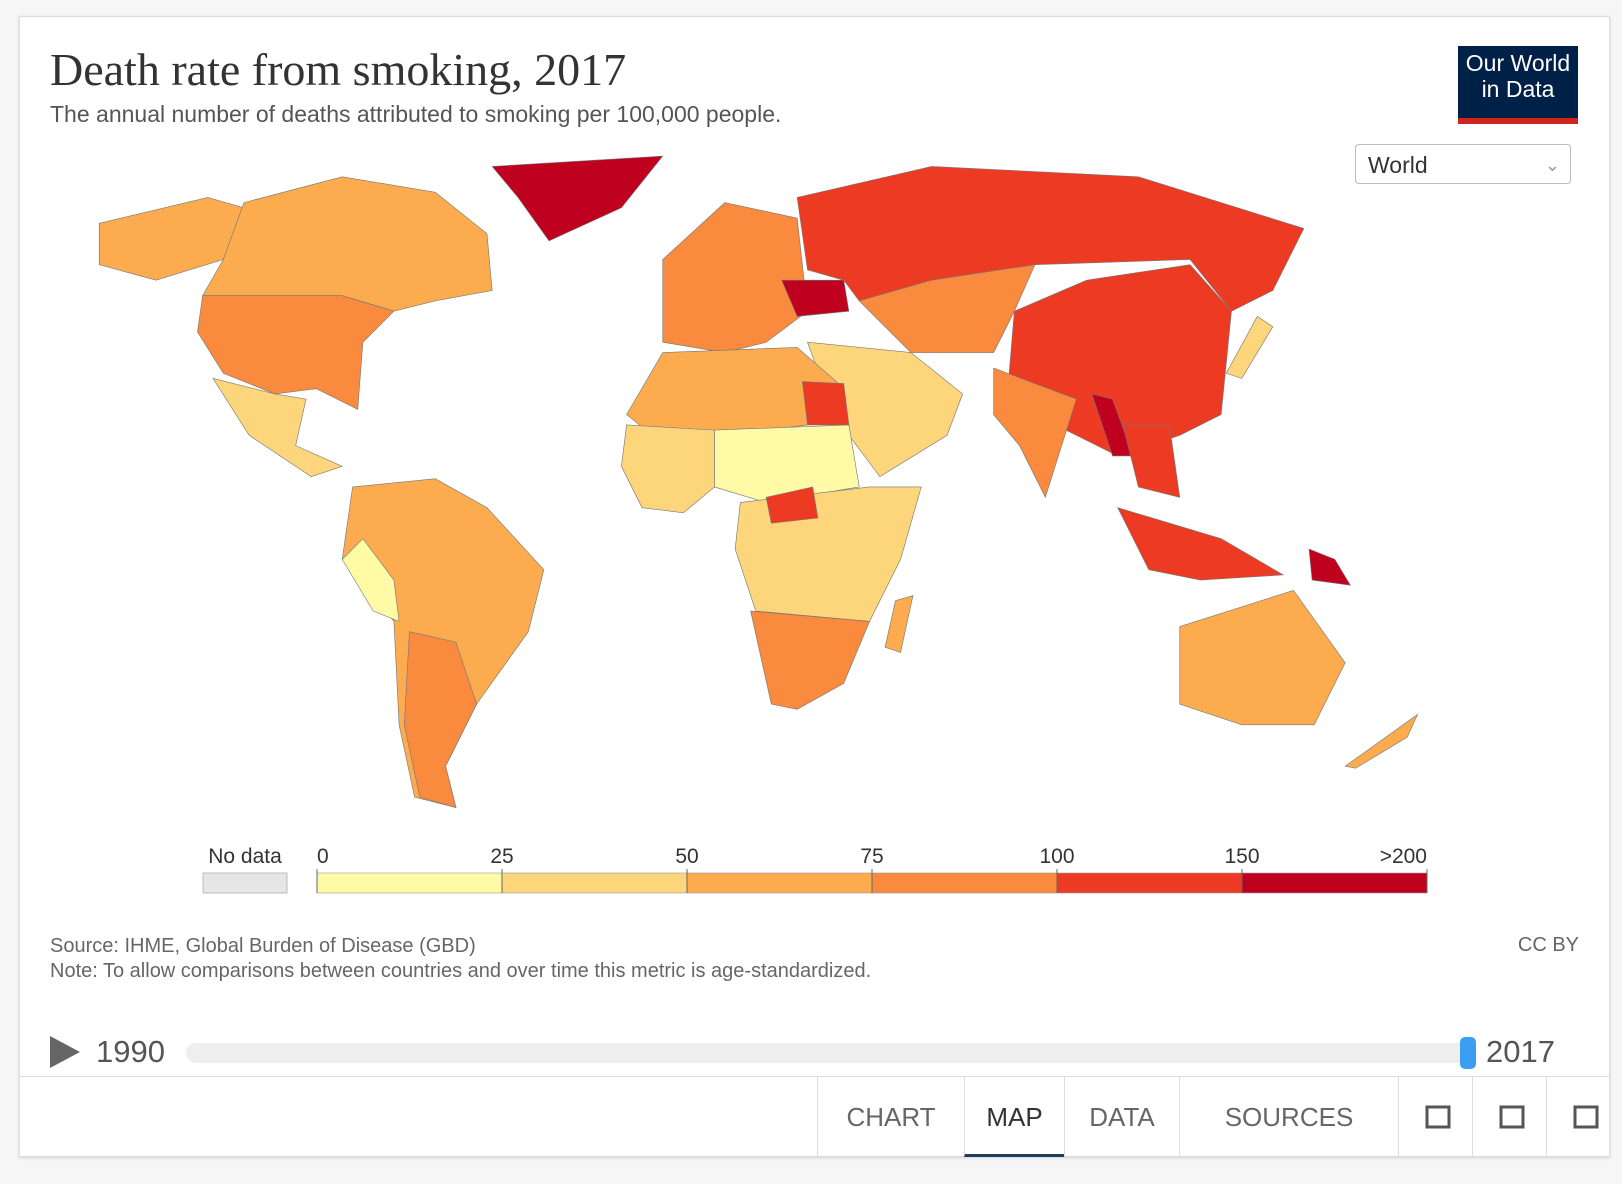 The image size is (1622, 1184). Describe the element at coordinates (1241, 856) in the screenshot. I see `legend-tick-label: 150` at that location.